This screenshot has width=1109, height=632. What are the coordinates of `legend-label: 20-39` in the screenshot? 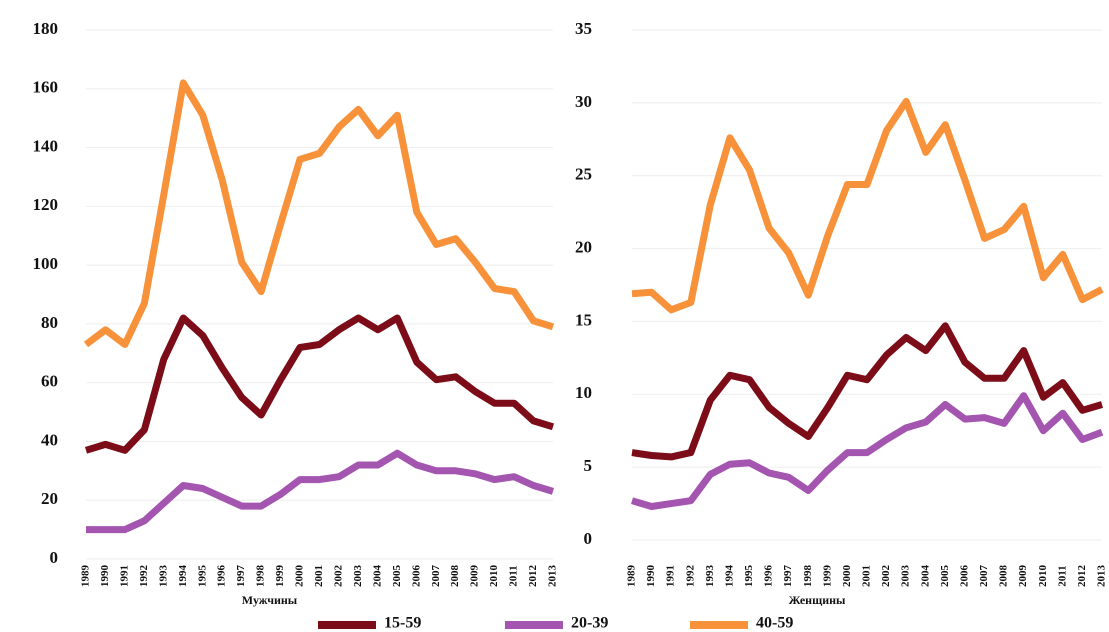 It's located at (589, 623).